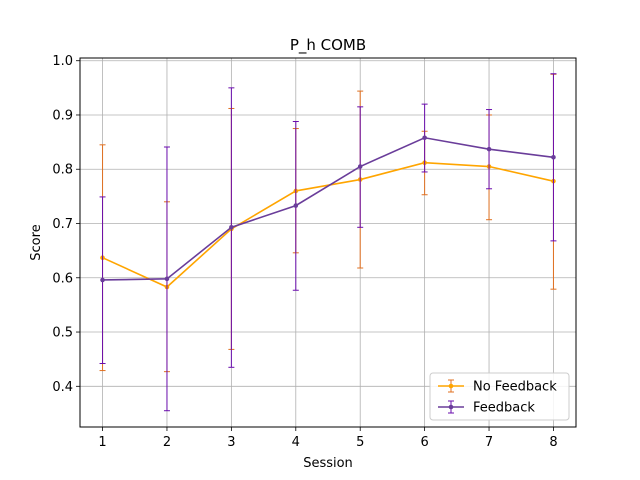 This screenshot has width=640, height=480. Describe the element at coordinates (489, 442) in the screenshot. I see `x-tick-label: 7` at that location.